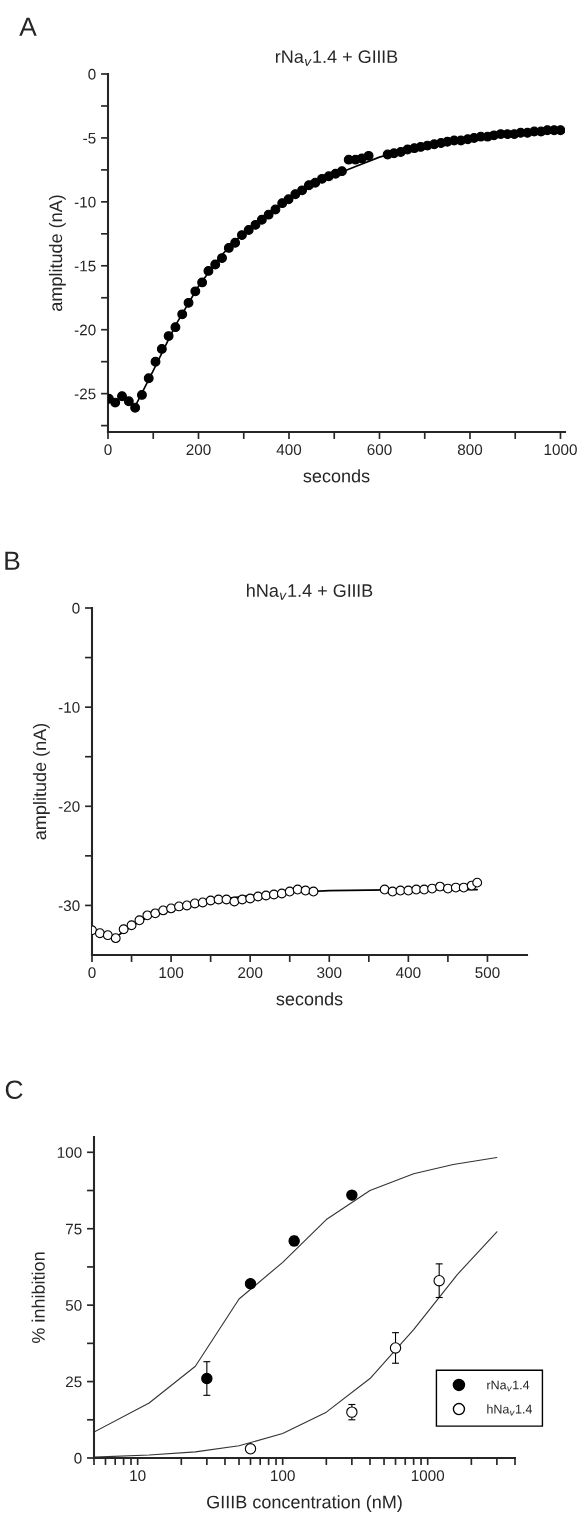 The image size is (579, 1533). Describe the element at coordinates (379, 450) in the screenshot. I see `x-tick-label: 600` at that location.